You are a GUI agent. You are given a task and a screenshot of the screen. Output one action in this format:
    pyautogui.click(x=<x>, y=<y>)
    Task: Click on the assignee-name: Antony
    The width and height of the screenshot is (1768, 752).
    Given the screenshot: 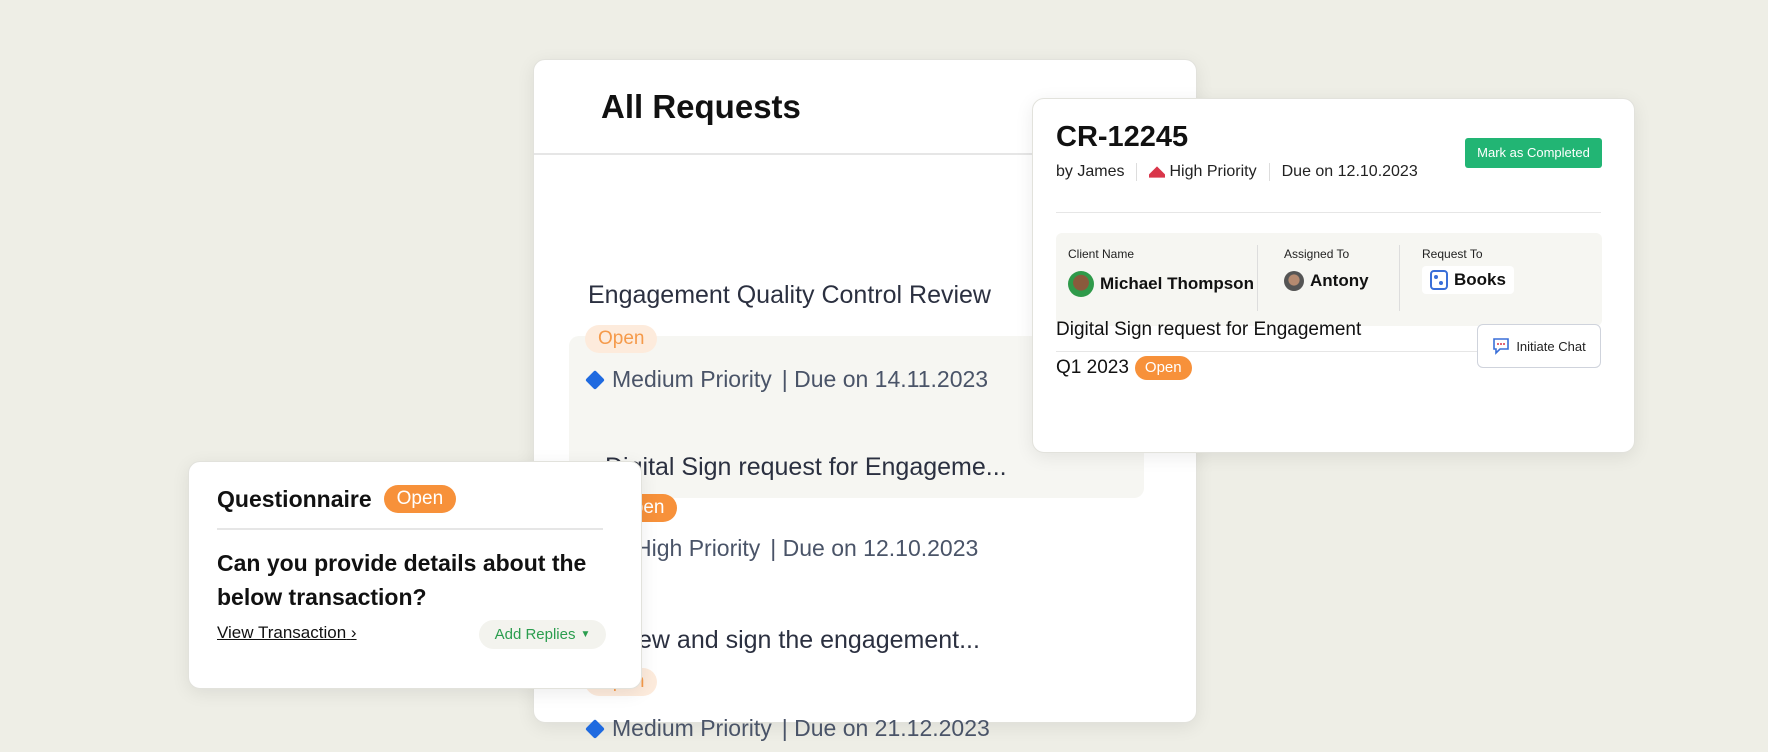 What is the action you would take?
    pyautogui.click(x=1339, y=280)
    